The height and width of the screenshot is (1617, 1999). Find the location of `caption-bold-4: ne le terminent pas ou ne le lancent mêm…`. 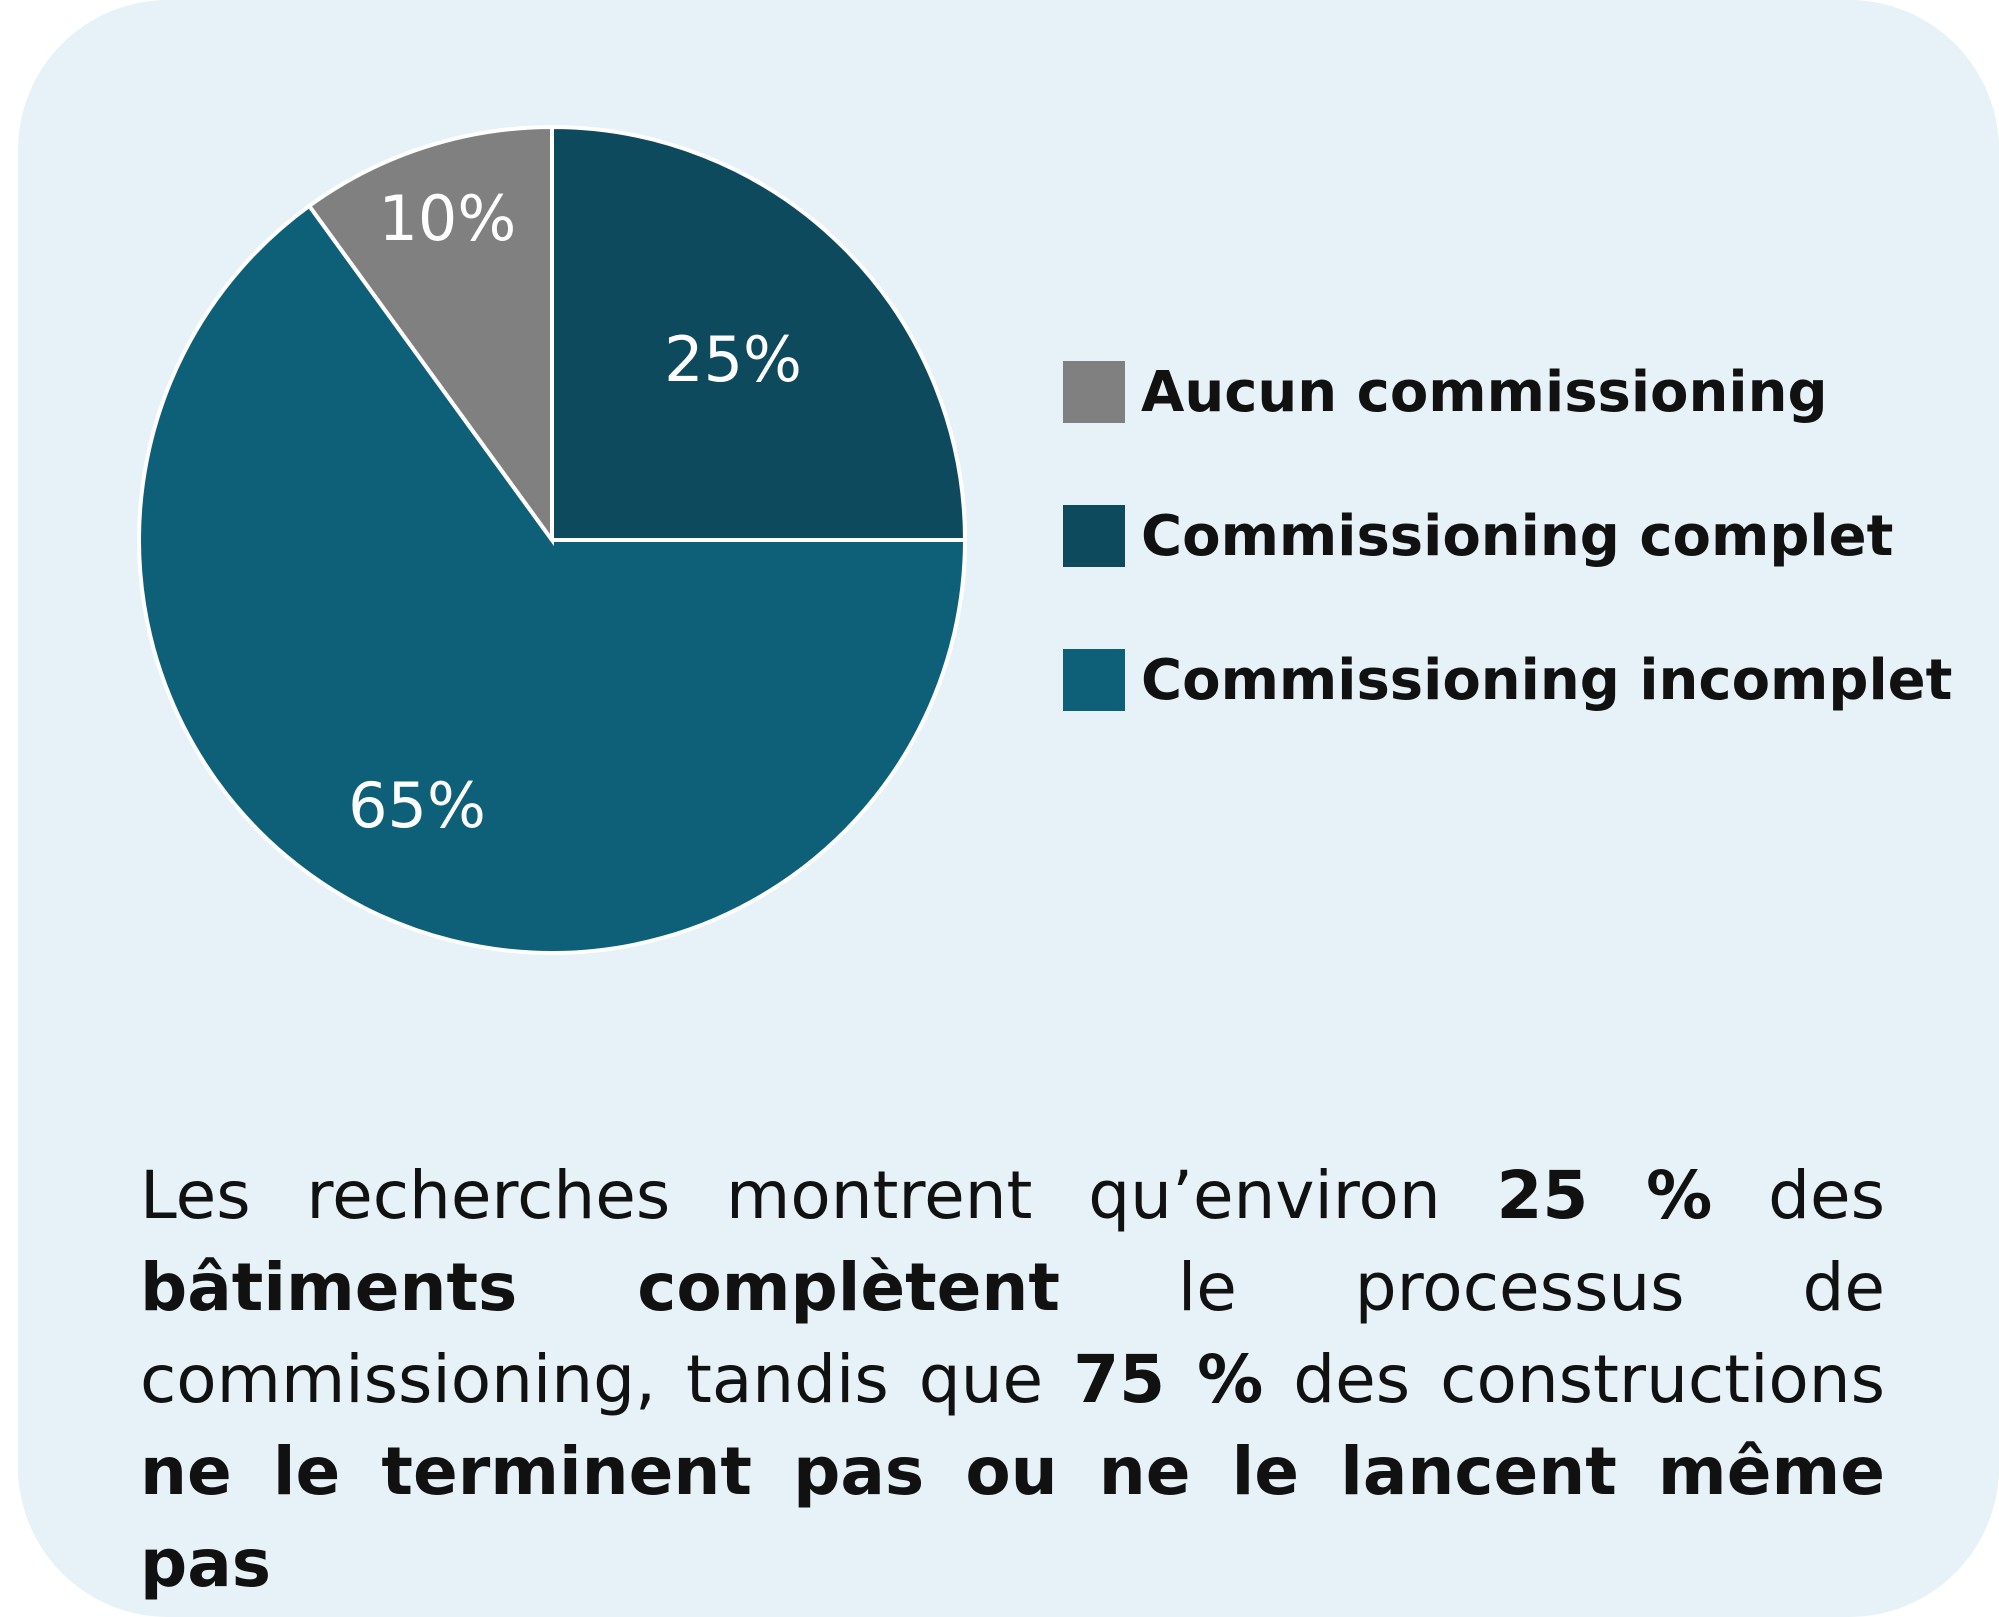

caption-bold-4: ne le terminent pas ou ne le lancent mêm… is located at coordinates (1012, 1517).